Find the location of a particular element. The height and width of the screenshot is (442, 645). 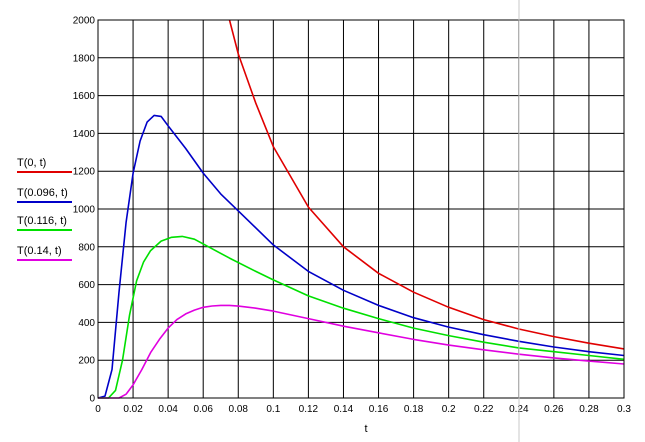

x-tick-label: 0.28 is located at coordinates (589, 409).